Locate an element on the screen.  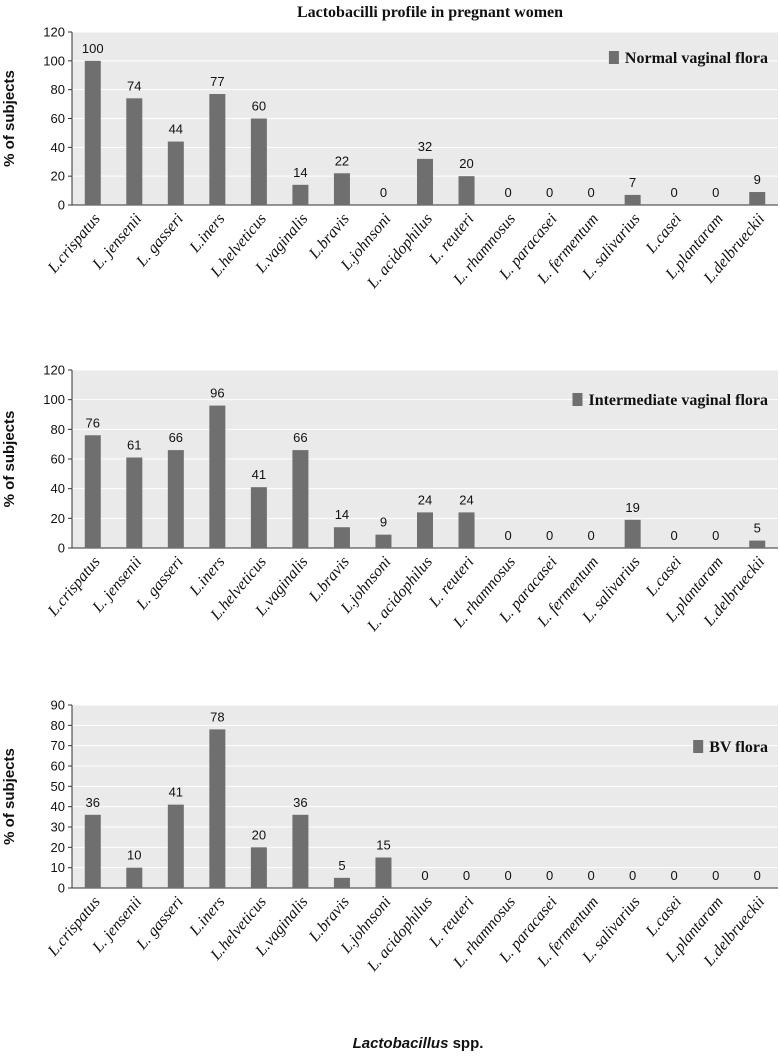
data-label: 74 is located at coordinates (134, 85).